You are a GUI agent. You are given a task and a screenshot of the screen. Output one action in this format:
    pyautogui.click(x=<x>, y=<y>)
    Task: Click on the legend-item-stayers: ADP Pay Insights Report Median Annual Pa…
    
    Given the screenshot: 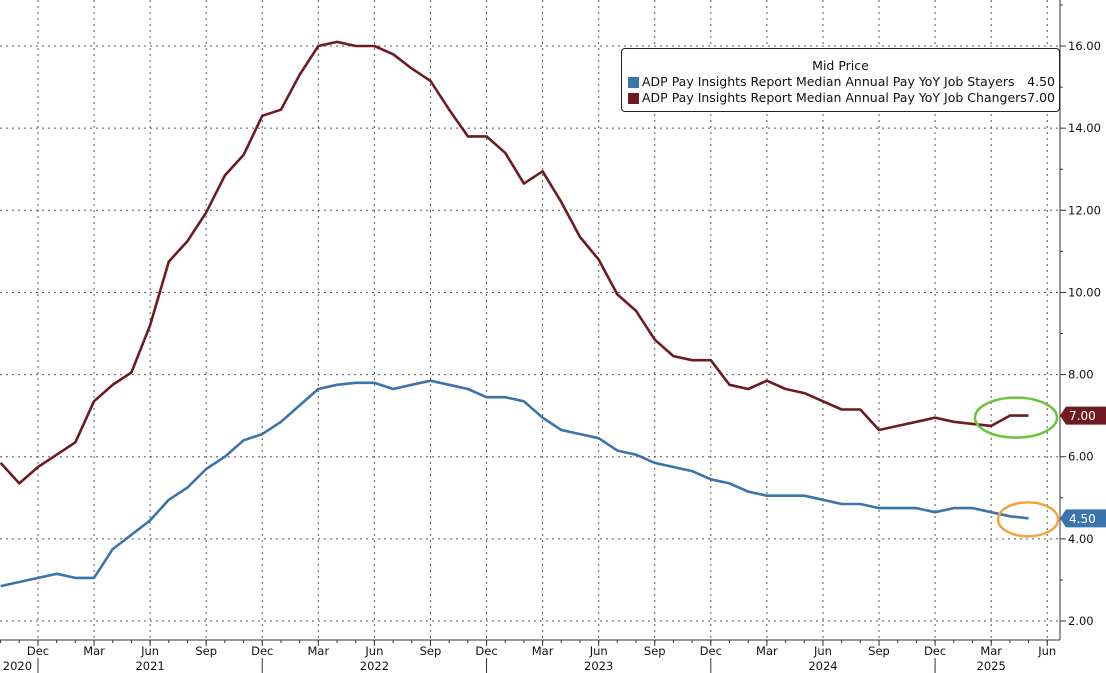 What is the action you would take?
    pyautogui.click(x=840, y=82)
    